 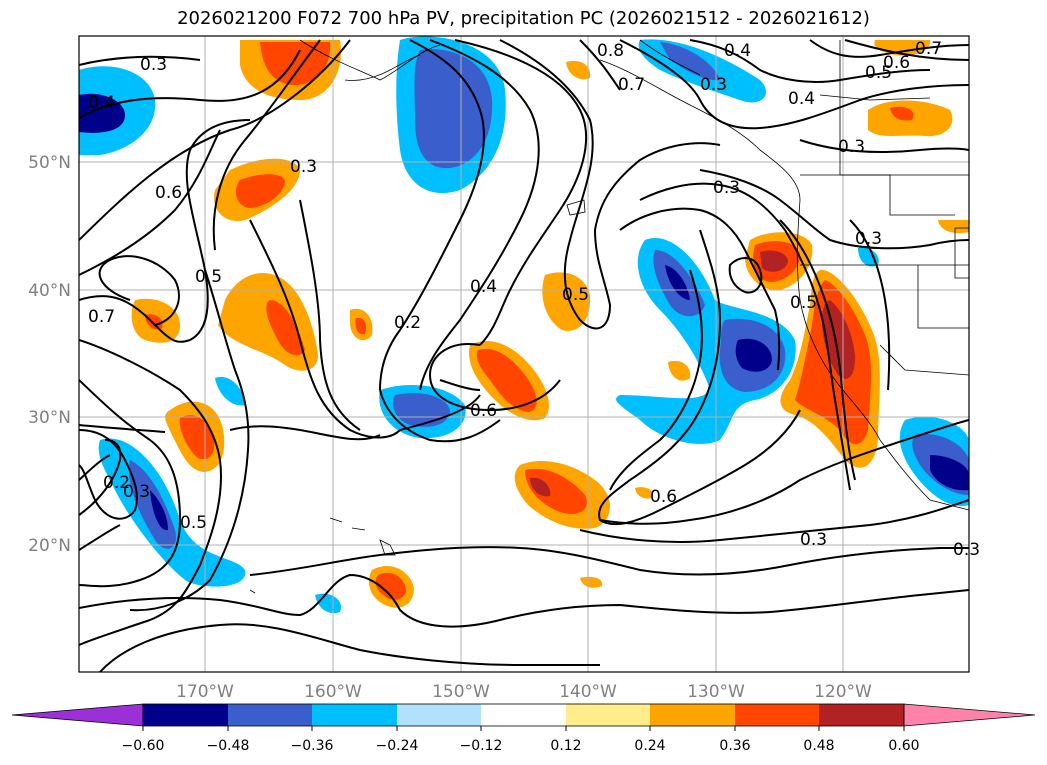 I want to click on colorbar-frame, so click(x=523, y=715).